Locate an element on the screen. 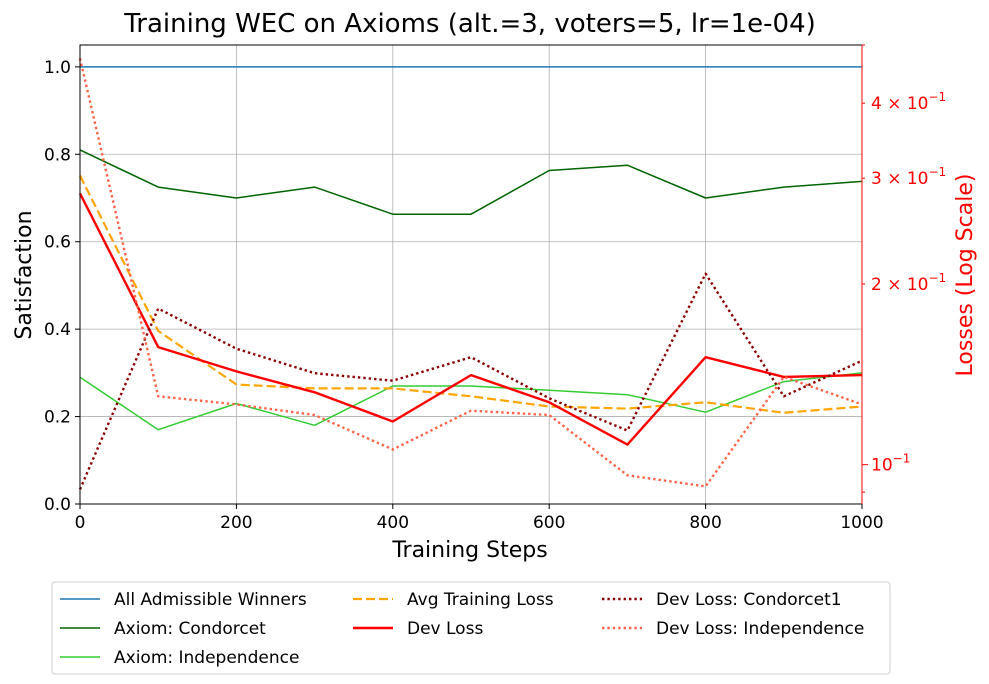 This screenshot has width=989, height=684. y2-tick-label: 10−1 is located at coordinates (890, 464).